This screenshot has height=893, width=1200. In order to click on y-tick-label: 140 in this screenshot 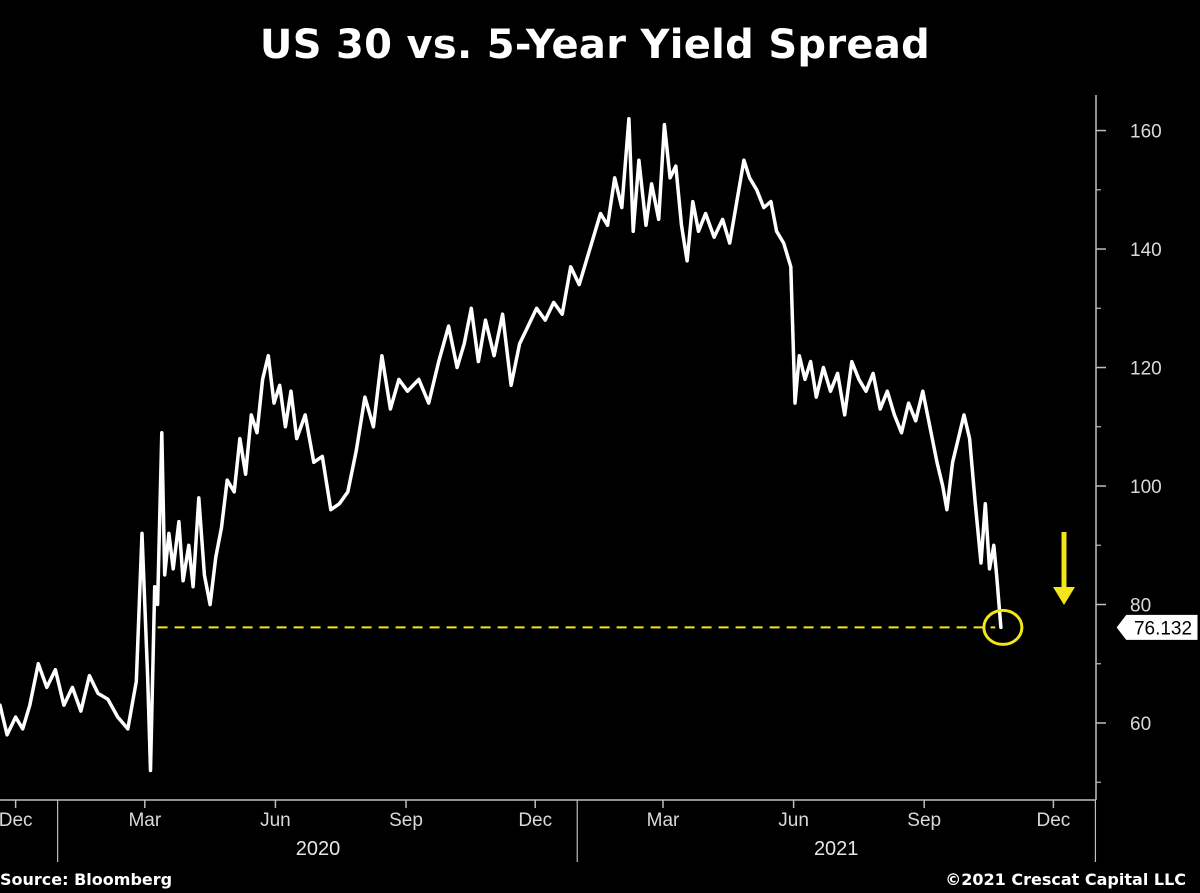, I will do `click(1146, 250)`.